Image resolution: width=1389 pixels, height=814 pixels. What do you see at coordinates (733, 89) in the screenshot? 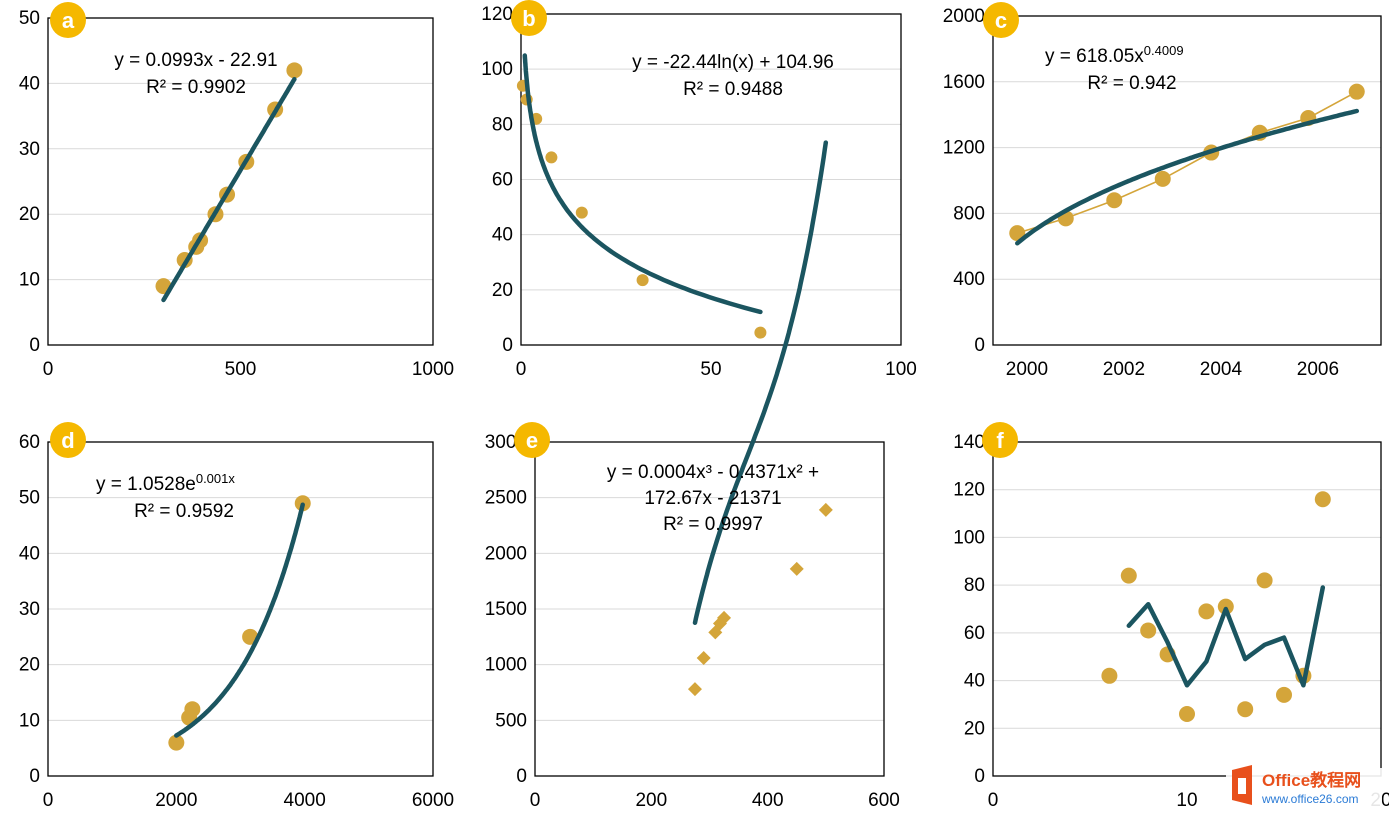
I see `r-squared-label: R² = 0.9488` at bounding box center [733, 89].